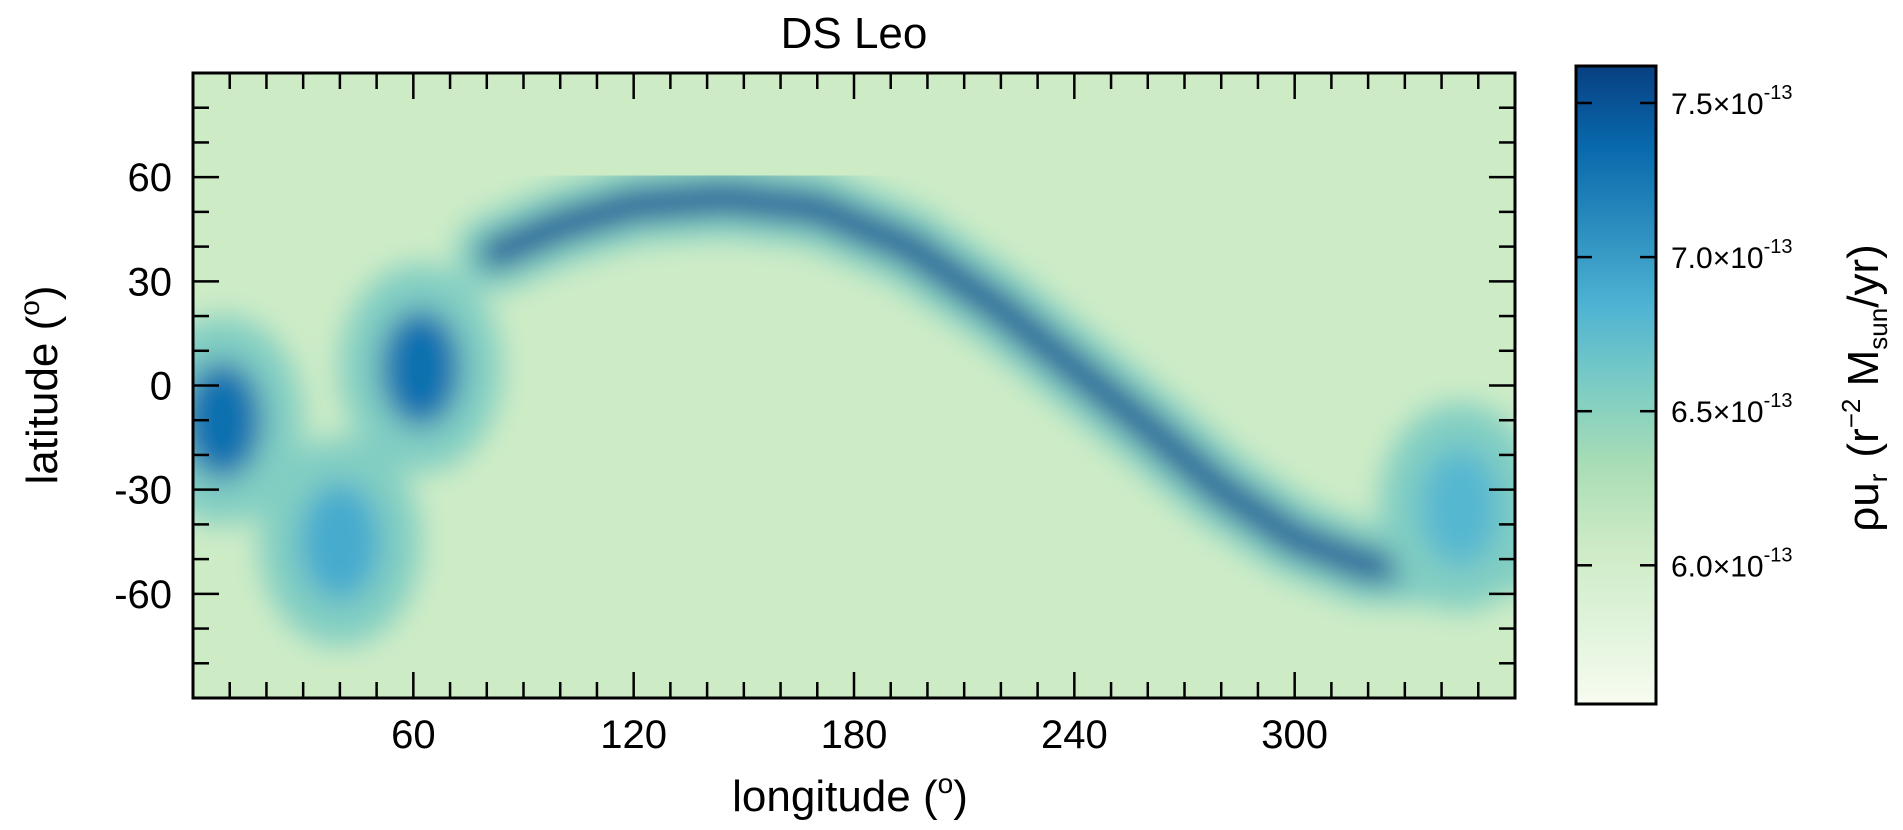 This screenshot has width=1903, height=830. I want to click on y-tick-label: -60, so click(143, 595).